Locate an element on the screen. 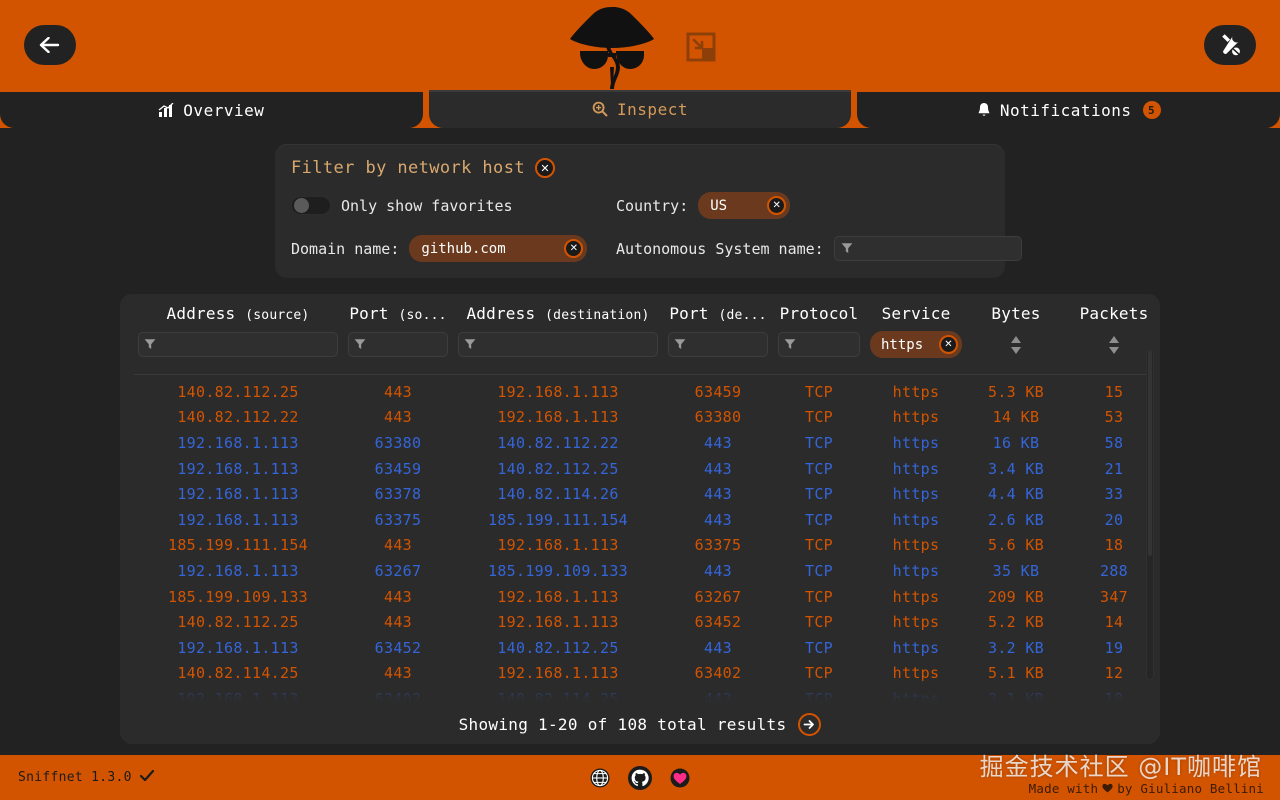 The width and height of the screenshot is (1280, 800). cell-bytes: 5.6 KB is located at coordinates (1016, 545).